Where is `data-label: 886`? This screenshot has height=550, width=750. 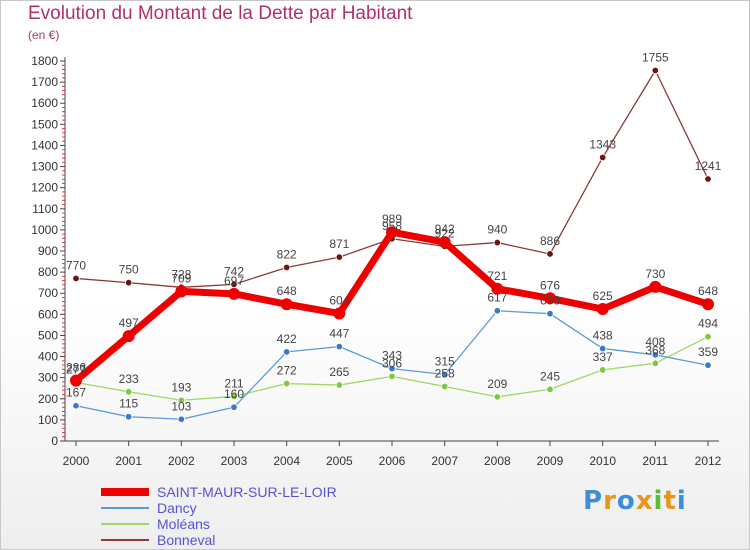
data-label: 886 is located at coordinates (550, 241).